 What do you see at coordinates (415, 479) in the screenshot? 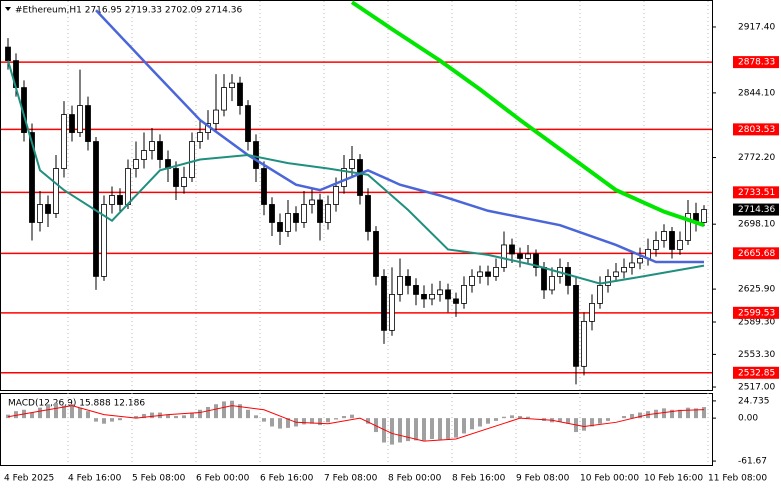
I see `x-tick-label: 8 Feb 00:00` at bounding box center [415, 479].